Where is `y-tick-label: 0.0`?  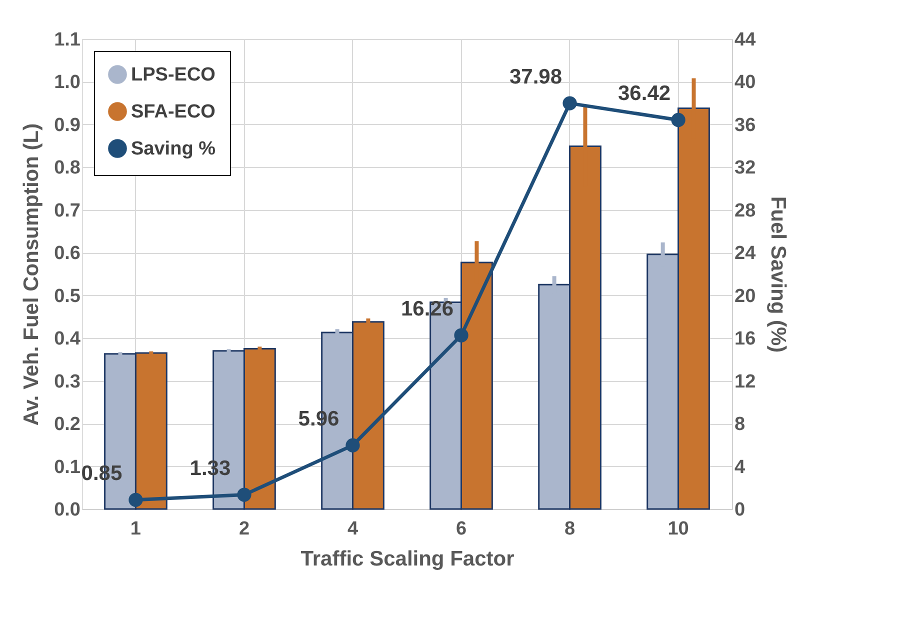
y-tick-label: 0.0 is located at coordinates (67, 510).